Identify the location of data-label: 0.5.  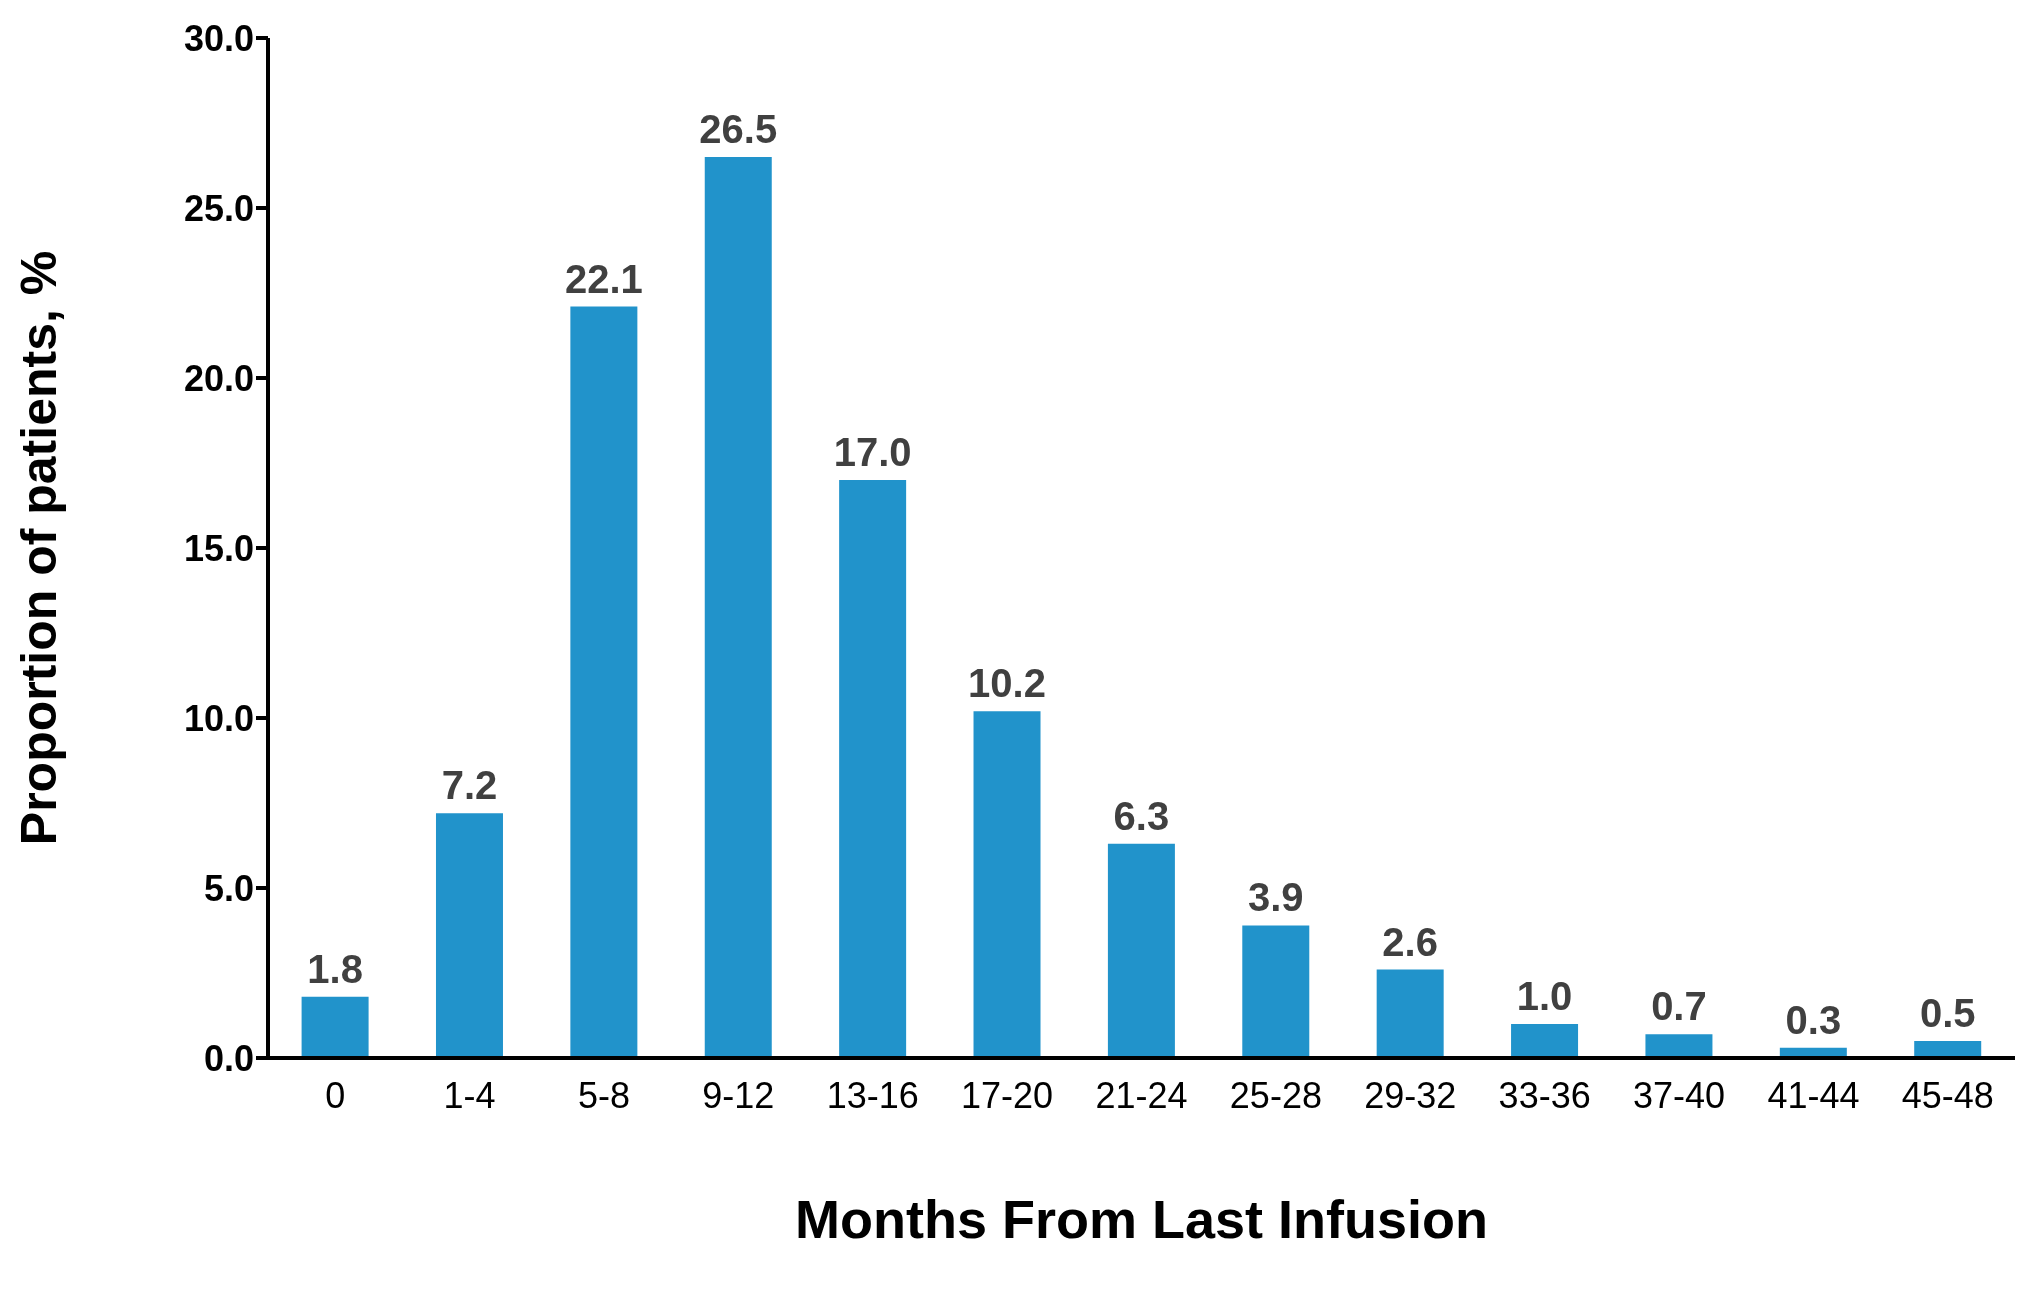
(1947, 1013).